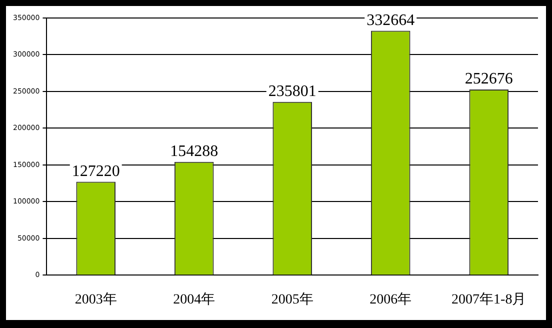 The height and width of the screenshot is (328, 552). Describe the element at coordinates (390, 20) in the screenshot. I see `data-label: 332664` at that location.